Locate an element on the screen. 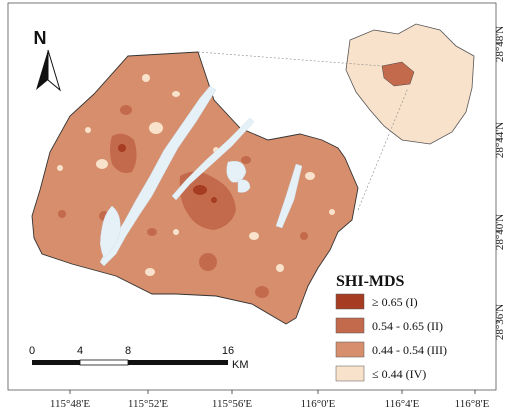  legend-item: ≥ 0.65 (I) is located at coordinates (376, 301).